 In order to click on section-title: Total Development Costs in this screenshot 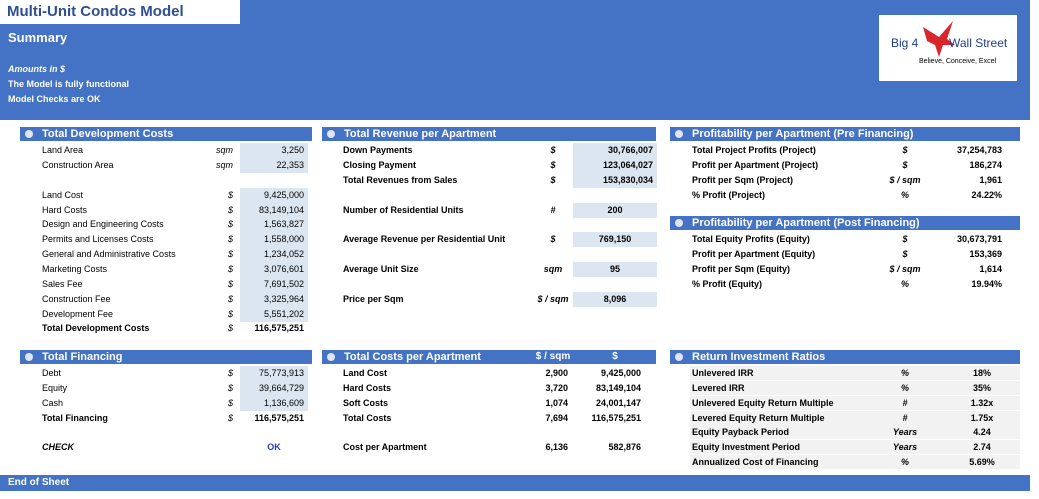, I will do `click(108, 134)`.